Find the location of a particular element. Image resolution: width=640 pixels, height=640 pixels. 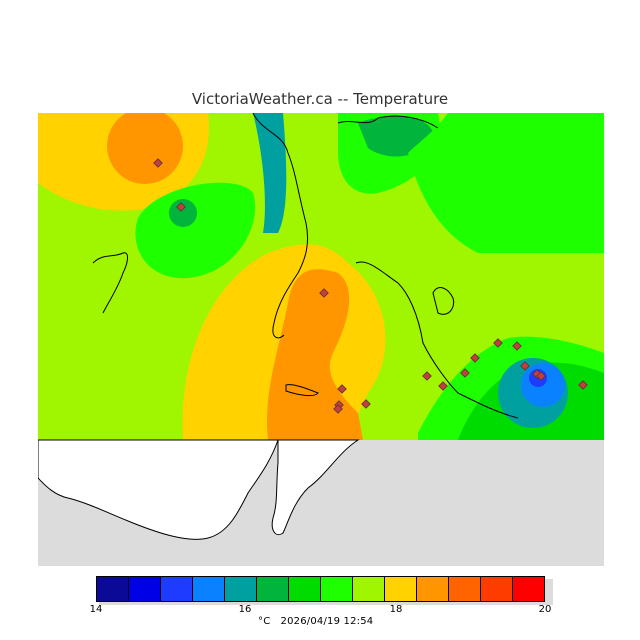

footer: °C 2026/04/19 12:54 is located at coordinates (315, 621).